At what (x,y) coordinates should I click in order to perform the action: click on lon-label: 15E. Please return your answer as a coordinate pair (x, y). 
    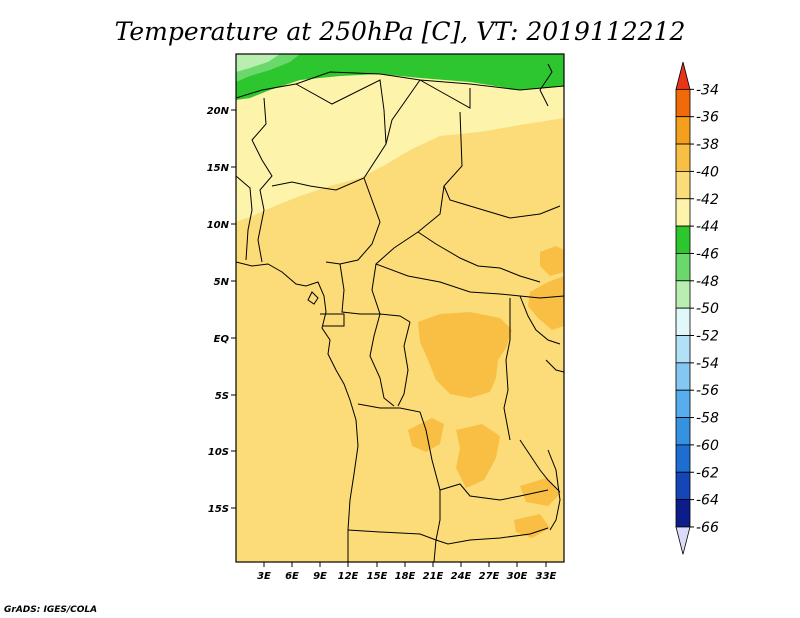
    Looking at the image, I should click on (377, 576).